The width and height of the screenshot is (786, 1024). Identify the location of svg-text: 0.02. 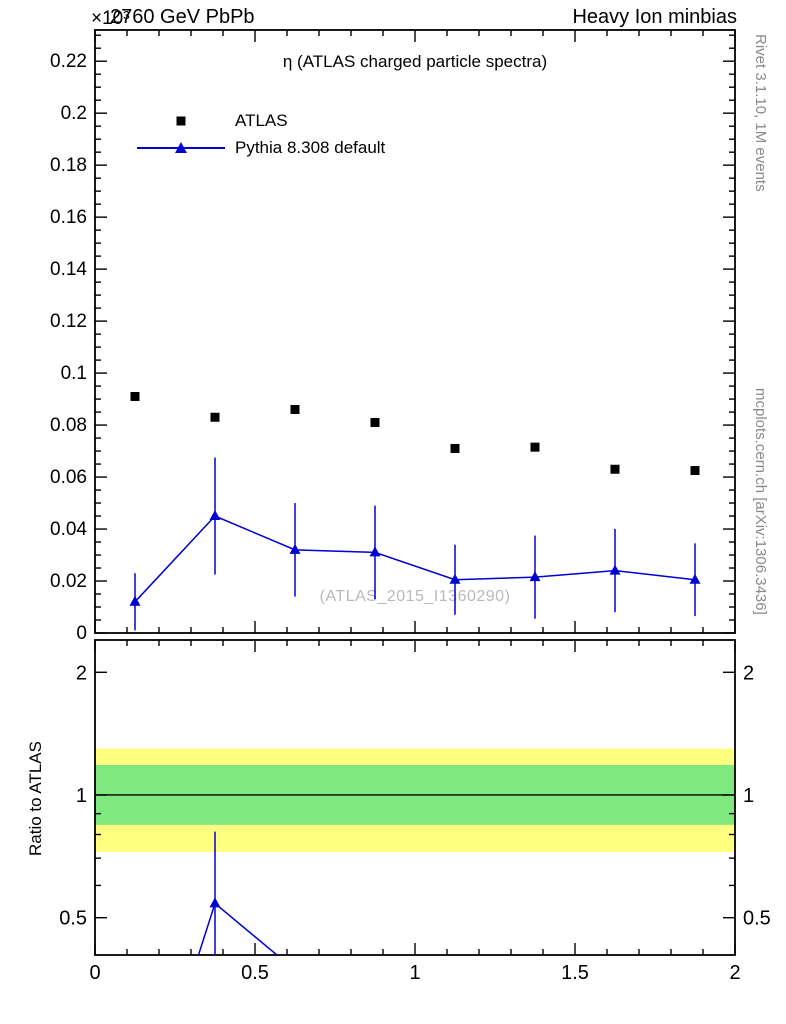
(68, 581).